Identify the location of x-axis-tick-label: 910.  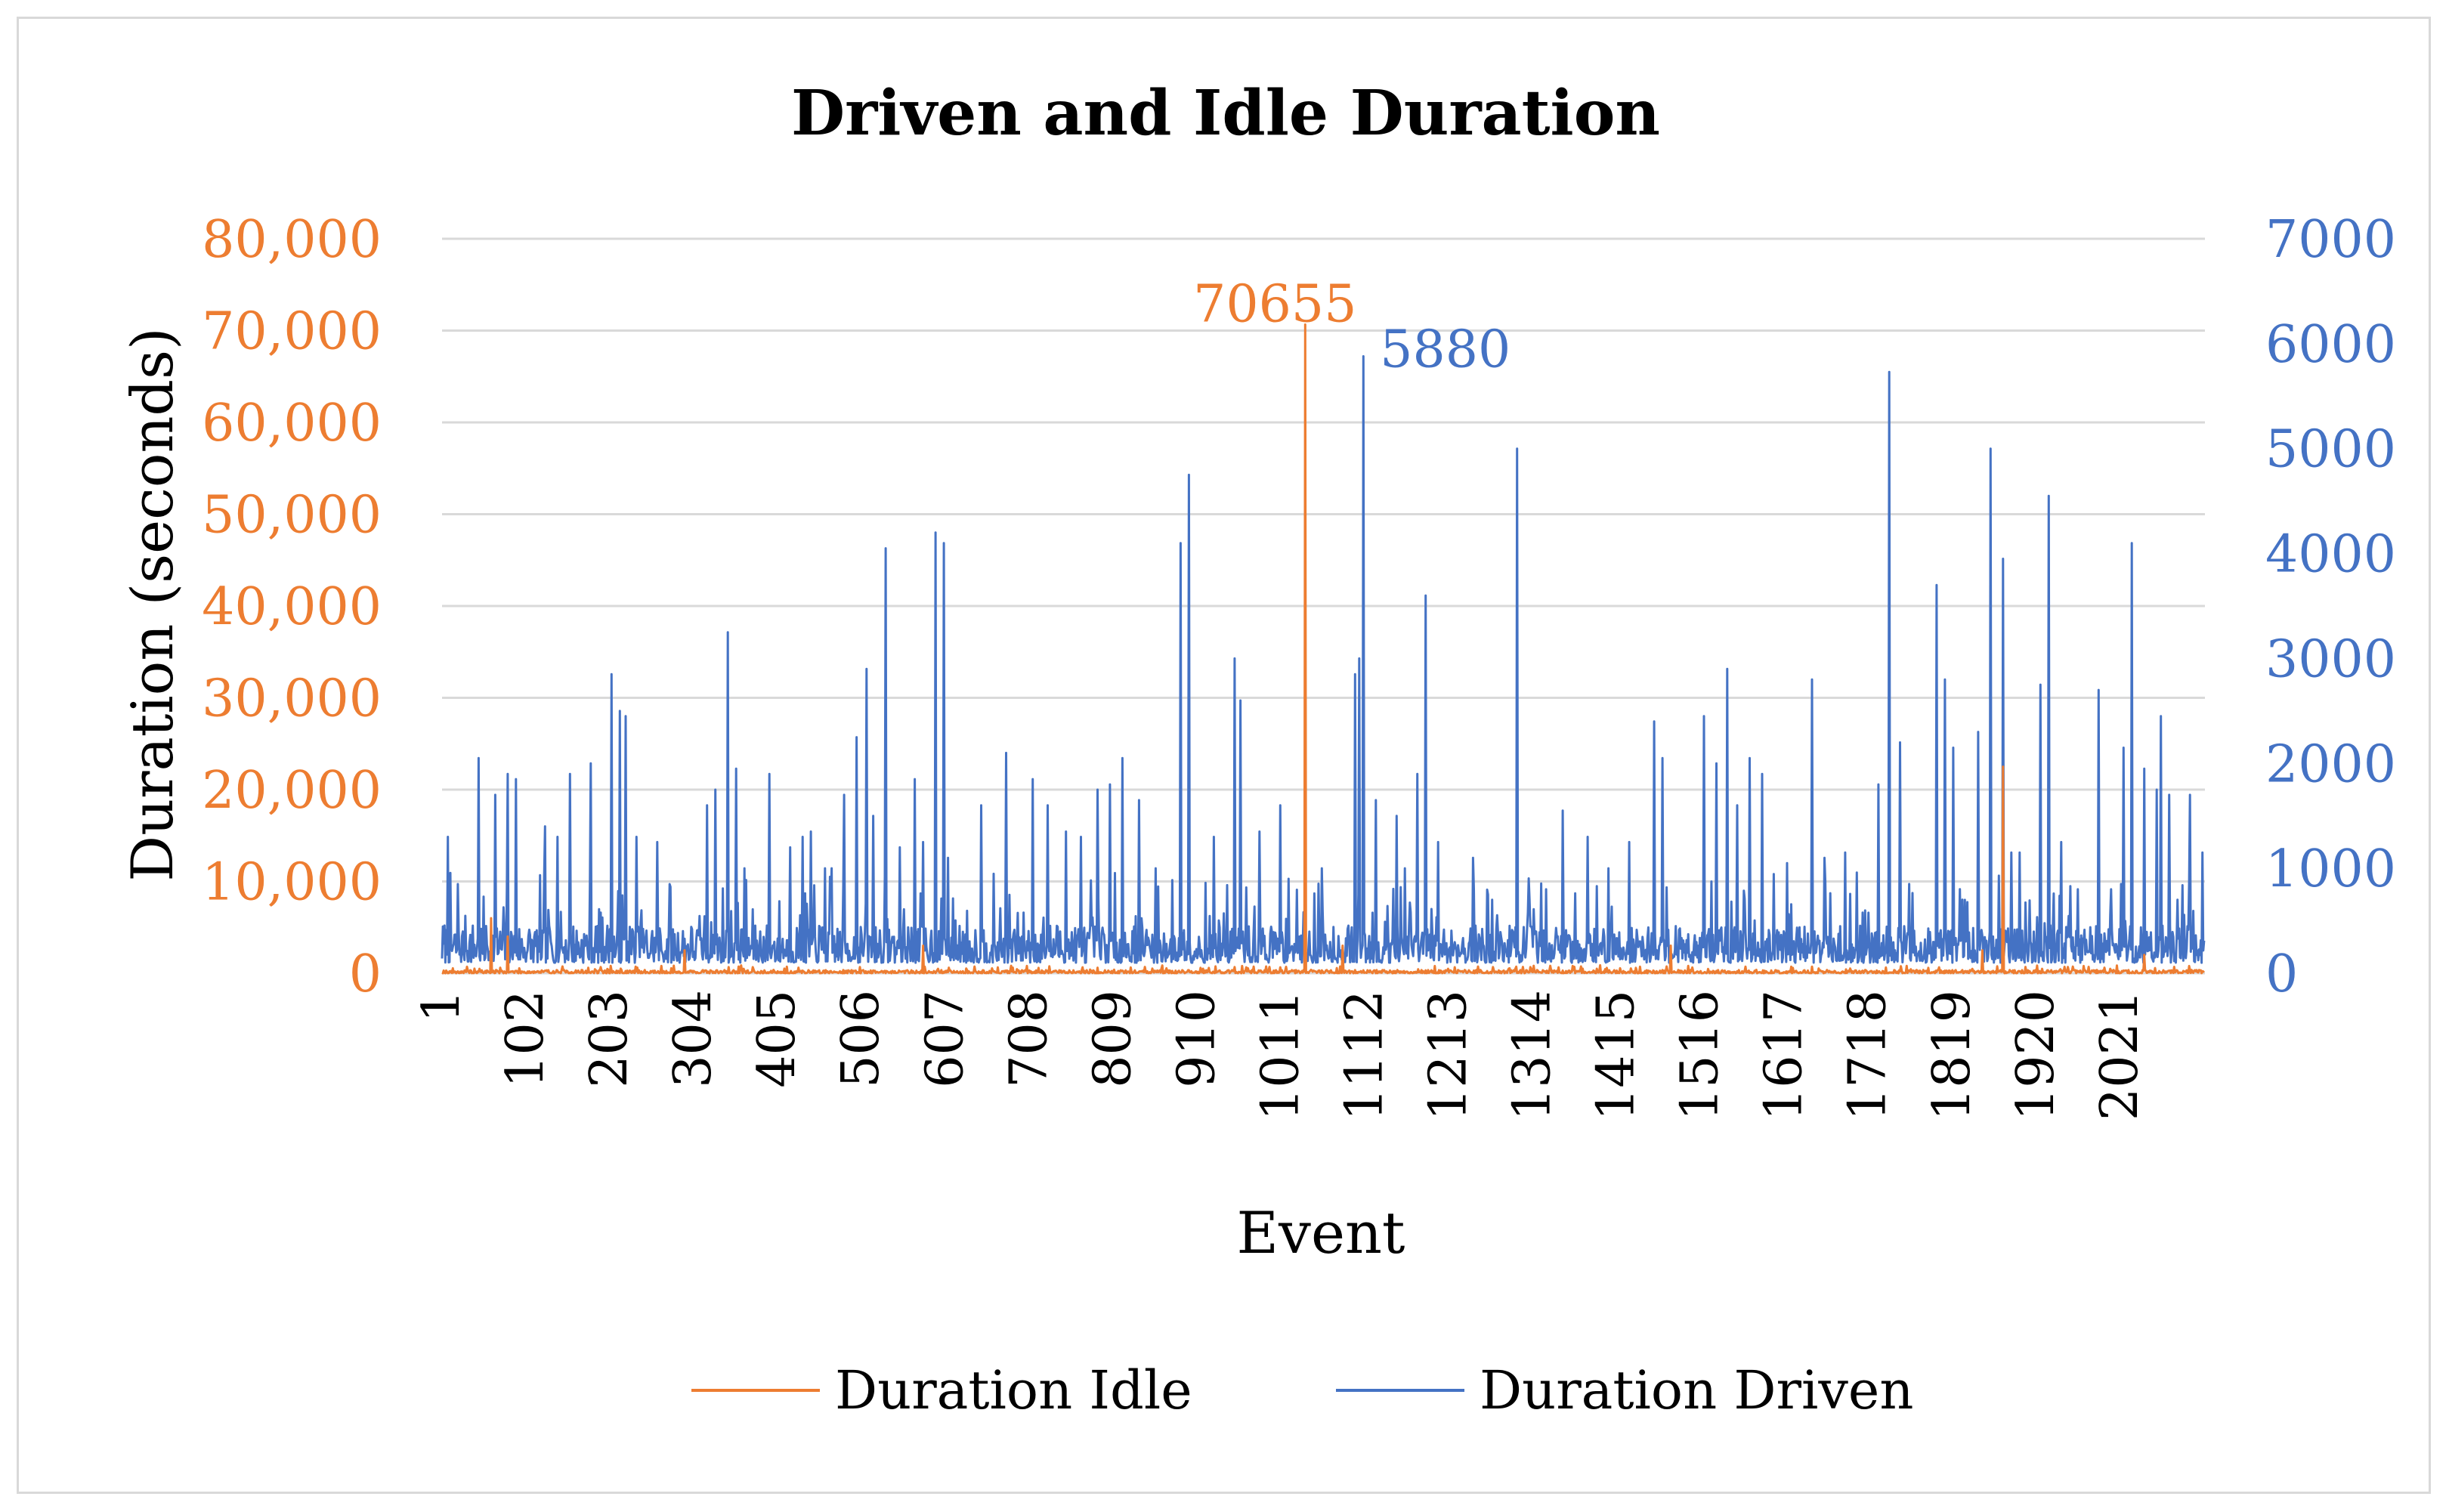
(1196, 1039).